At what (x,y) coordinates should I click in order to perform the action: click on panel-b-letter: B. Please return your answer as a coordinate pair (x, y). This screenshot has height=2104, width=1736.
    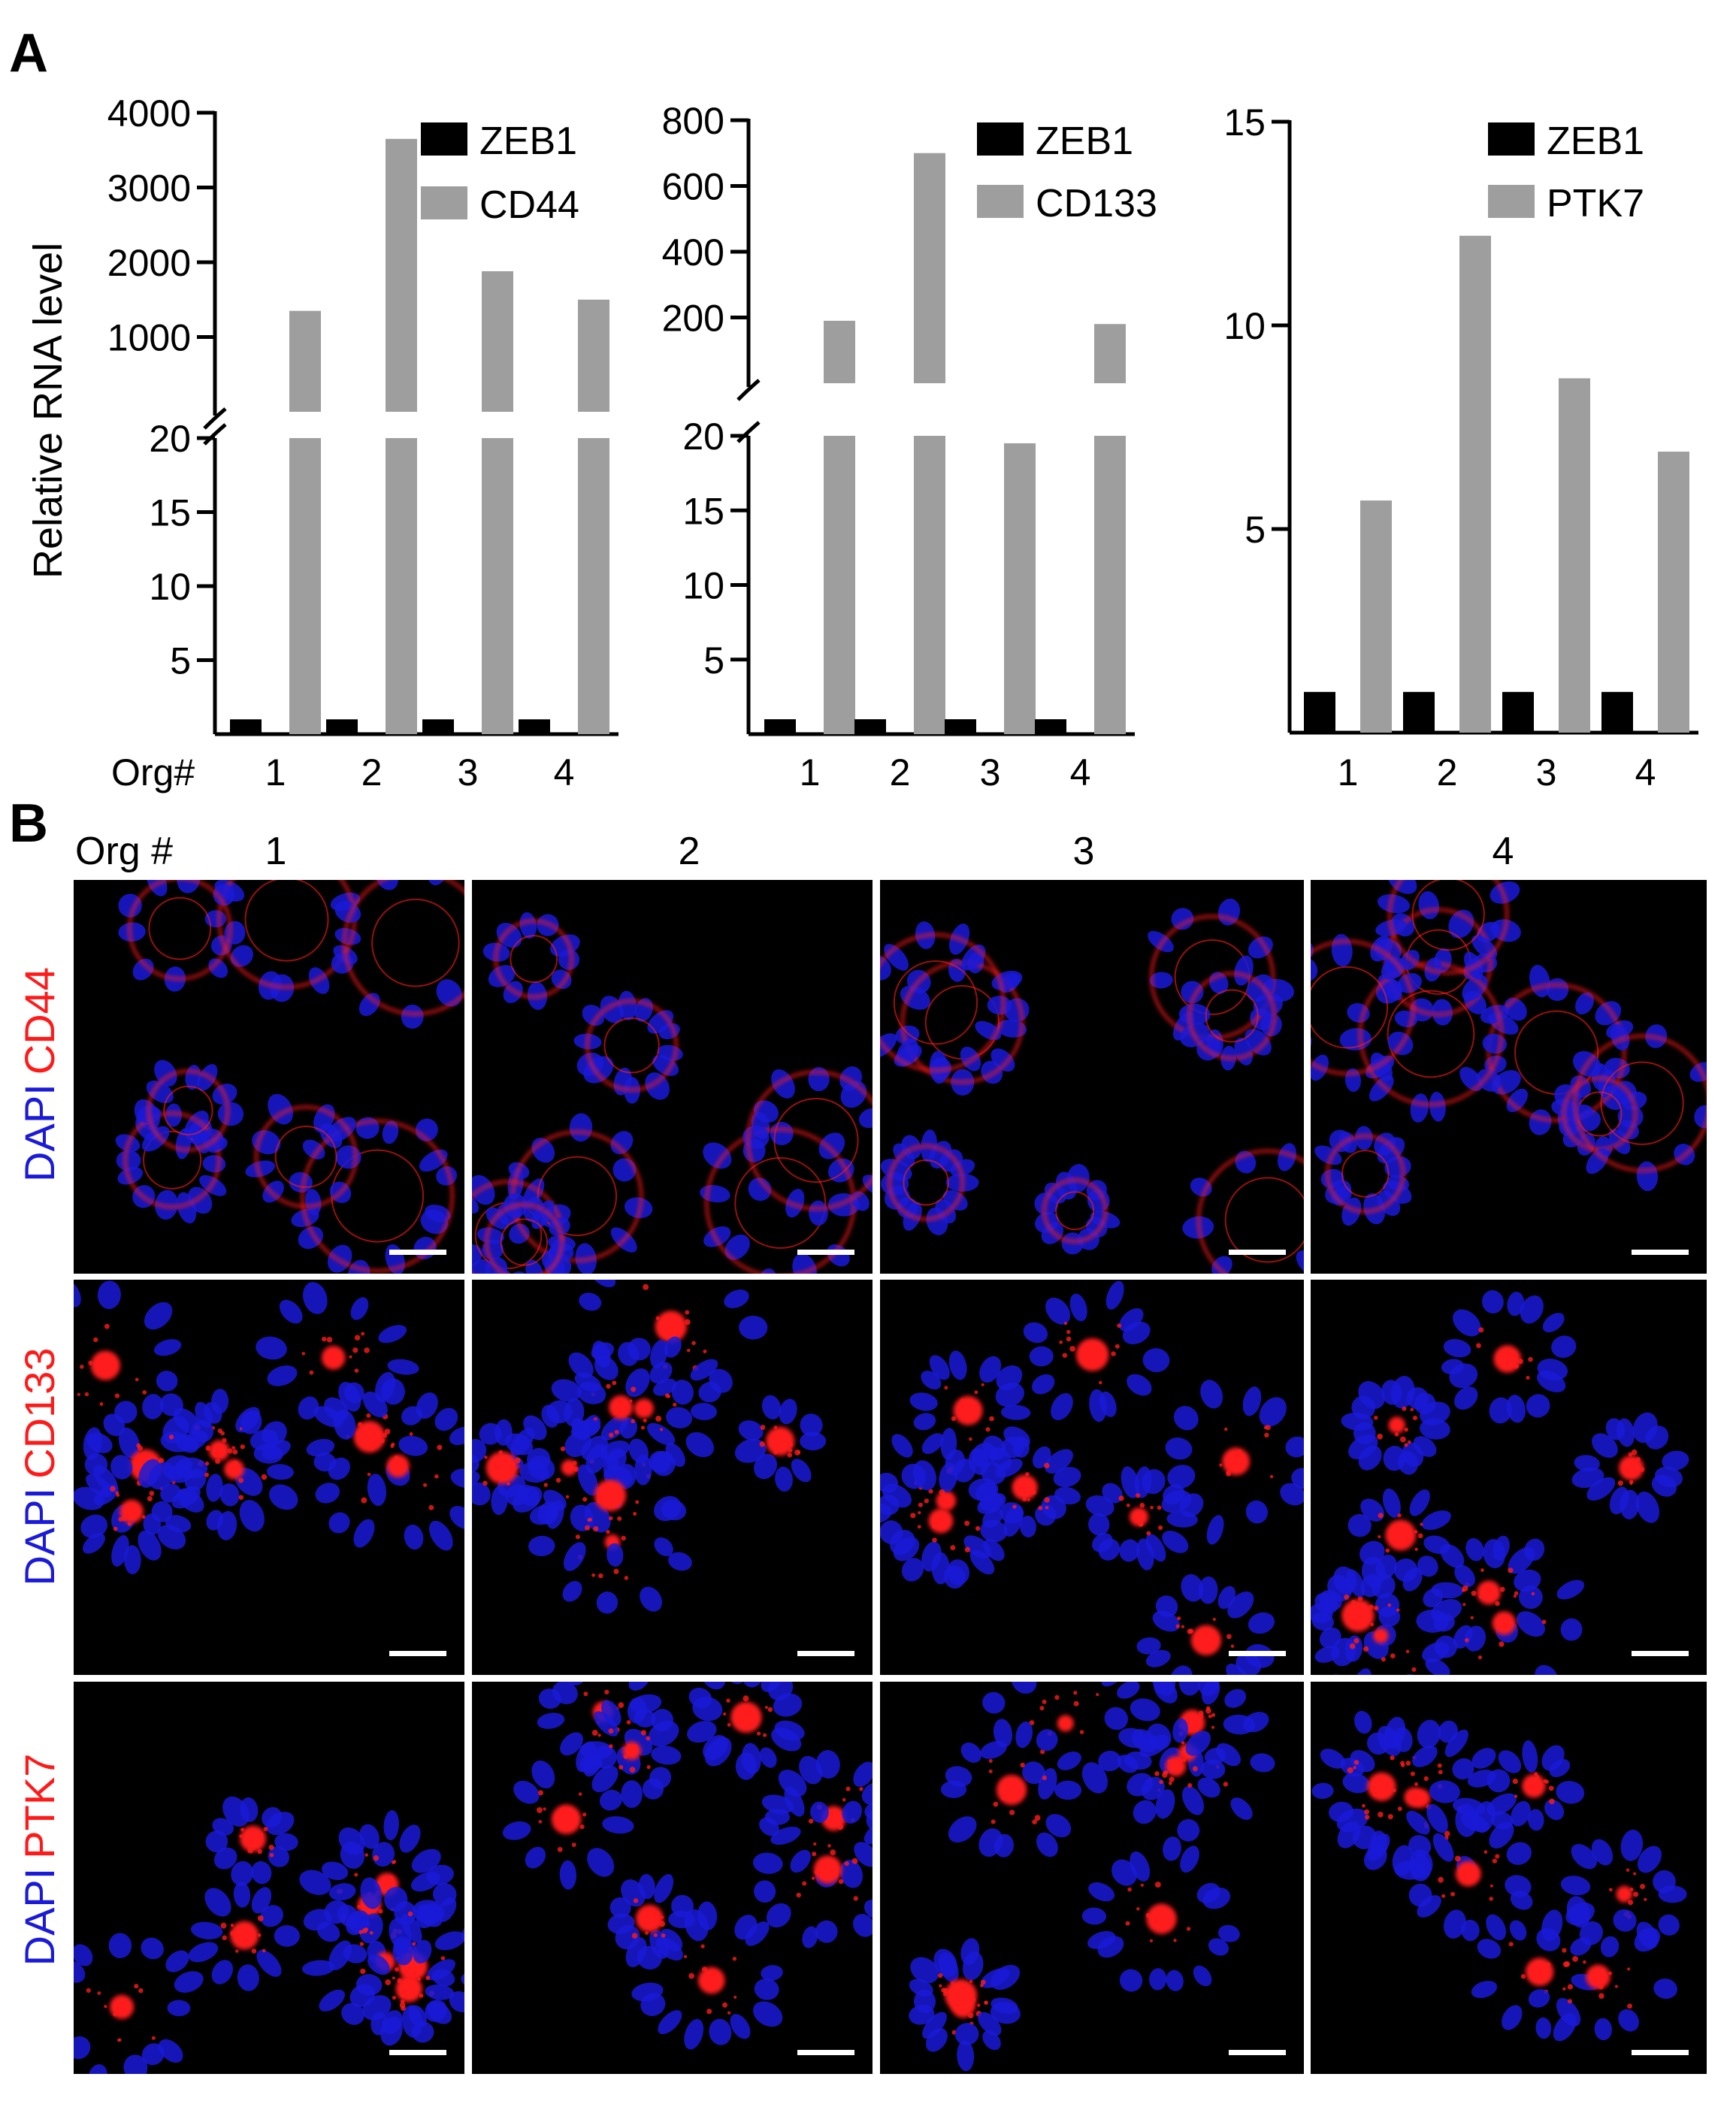
    Looking at the image, I should click on (28, 824).